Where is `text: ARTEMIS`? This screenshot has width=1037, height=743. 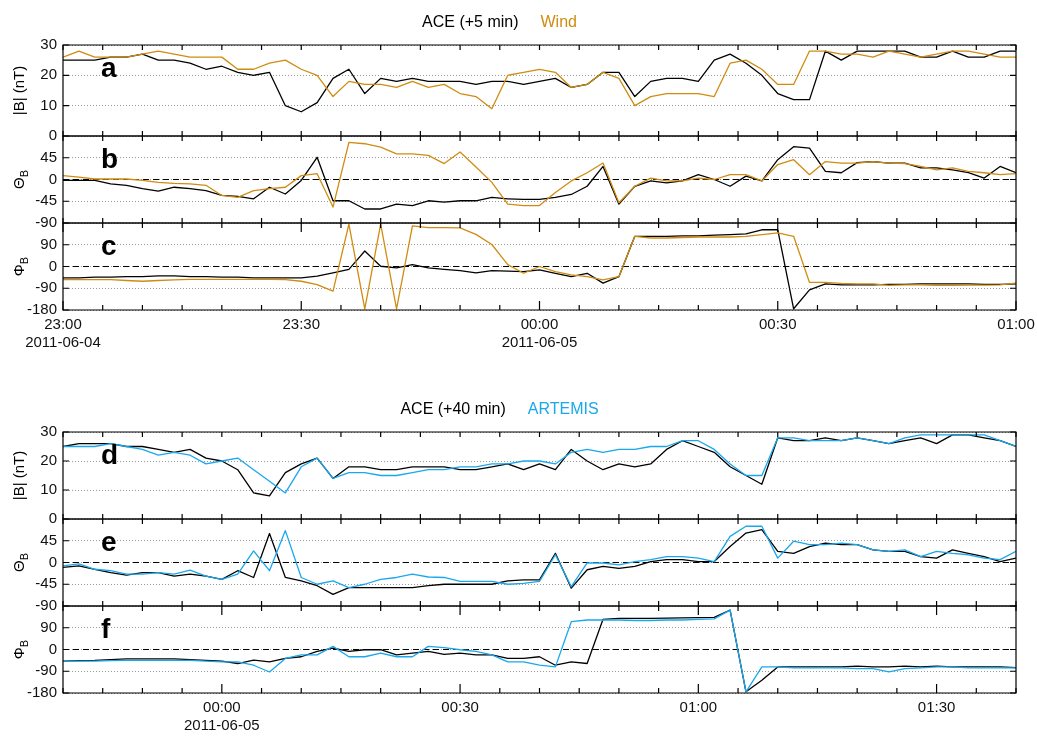
text: ARTEMIS is located at coordinates (563, 409).